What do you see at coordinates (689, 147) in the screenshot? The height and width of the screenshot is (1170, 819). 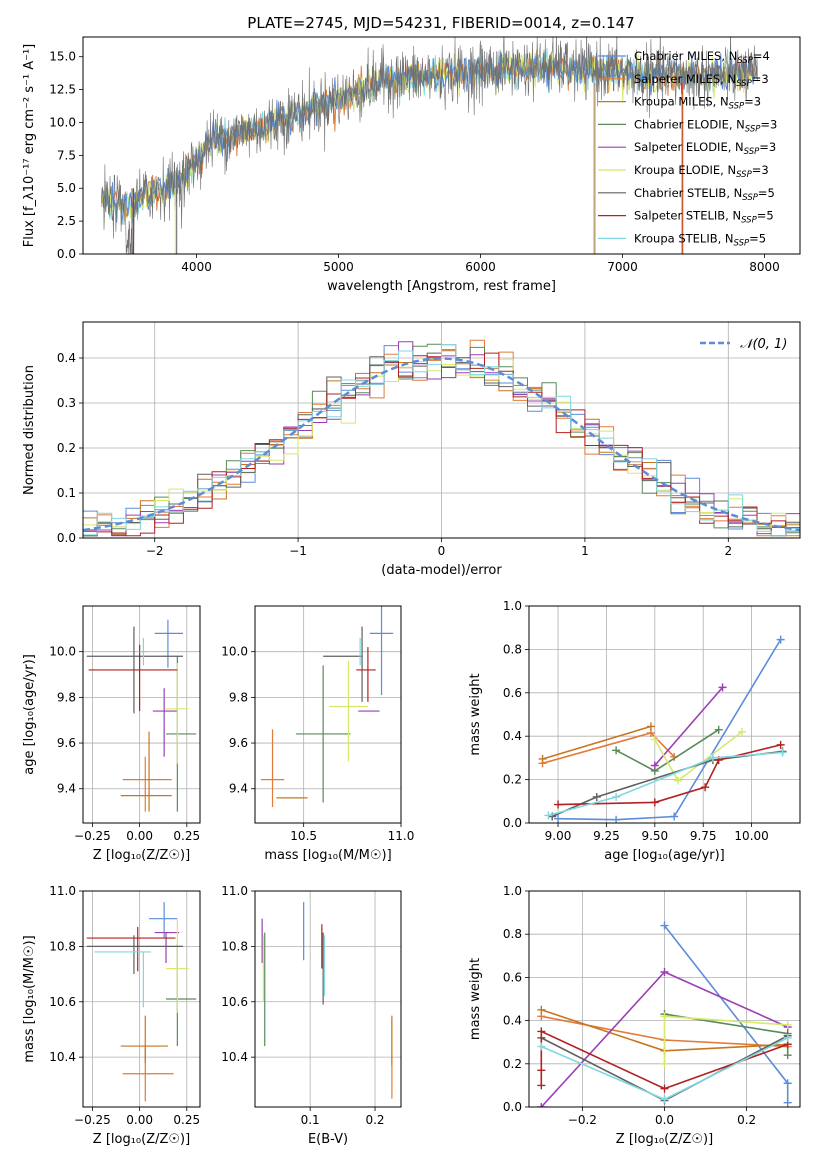 I see `legend-label: Salpeter ELODIE, N` at bounding box center [689, 147].